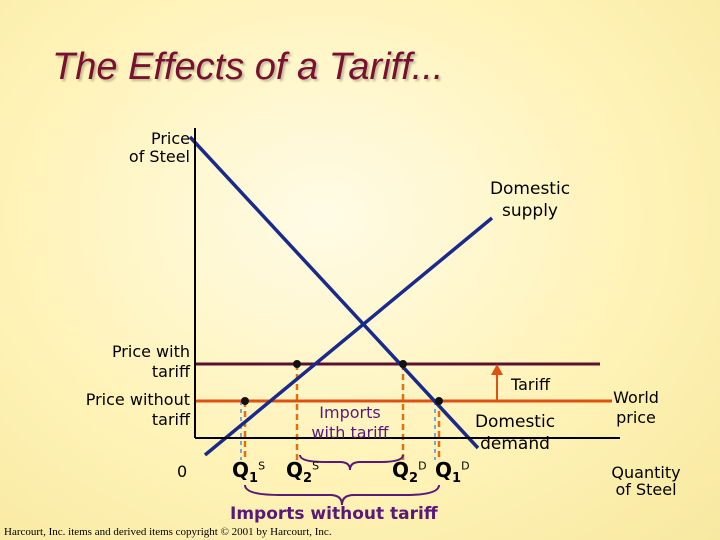 The height and width of the screenshot is (540, 720). I want to click on supply-label-line1: Domestic, so click(530, 189).